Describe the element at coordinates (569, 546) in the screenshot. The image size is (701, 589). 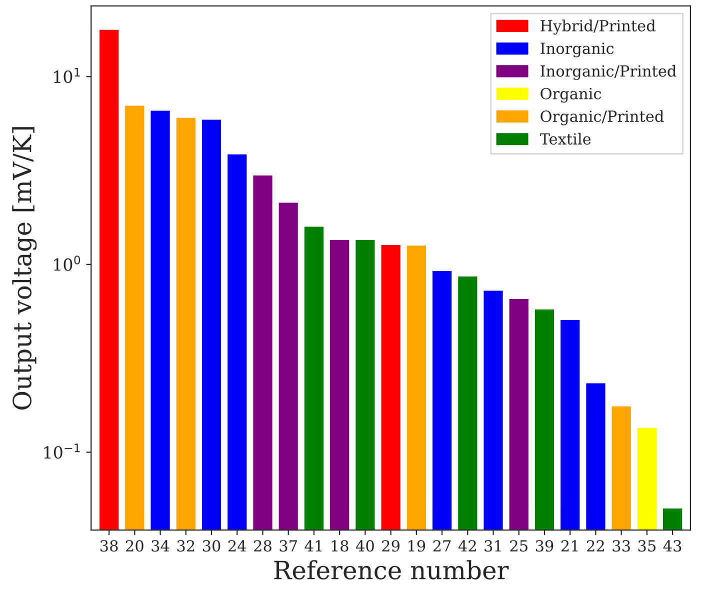
I see `x-tick-label: 21` at that location.